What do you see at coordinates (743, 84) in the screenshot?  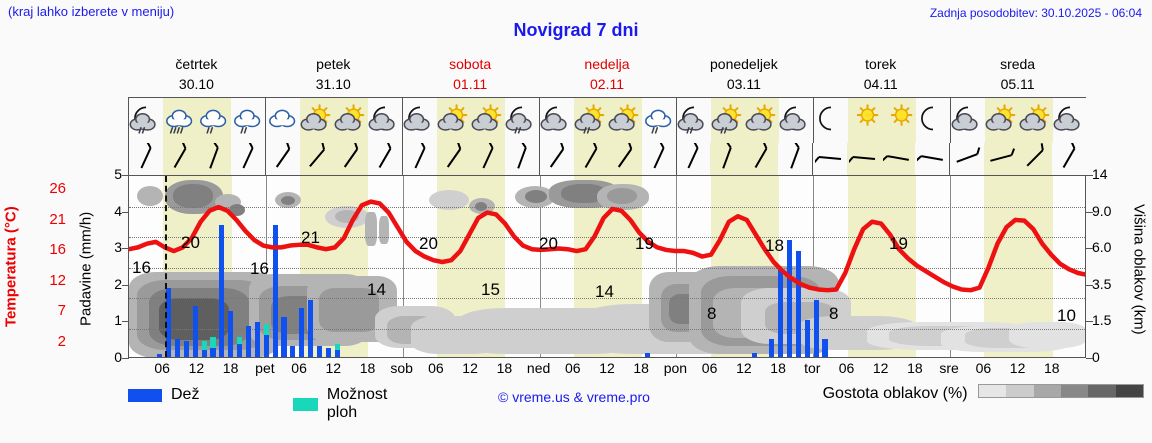 I see `day-date: 03.11` at bounding box center [743, 84].